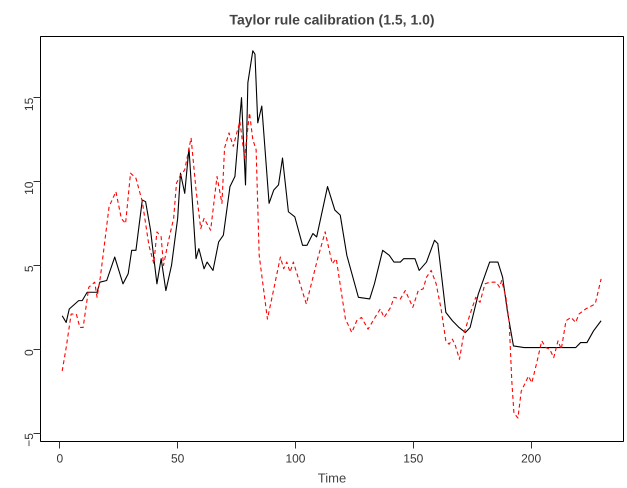 This screenshot has height=488, width=627. What do you see at coordinates (60, 459) in the screenshot?
I see `x-tick-label: 0` at bounding box center [60, 459].